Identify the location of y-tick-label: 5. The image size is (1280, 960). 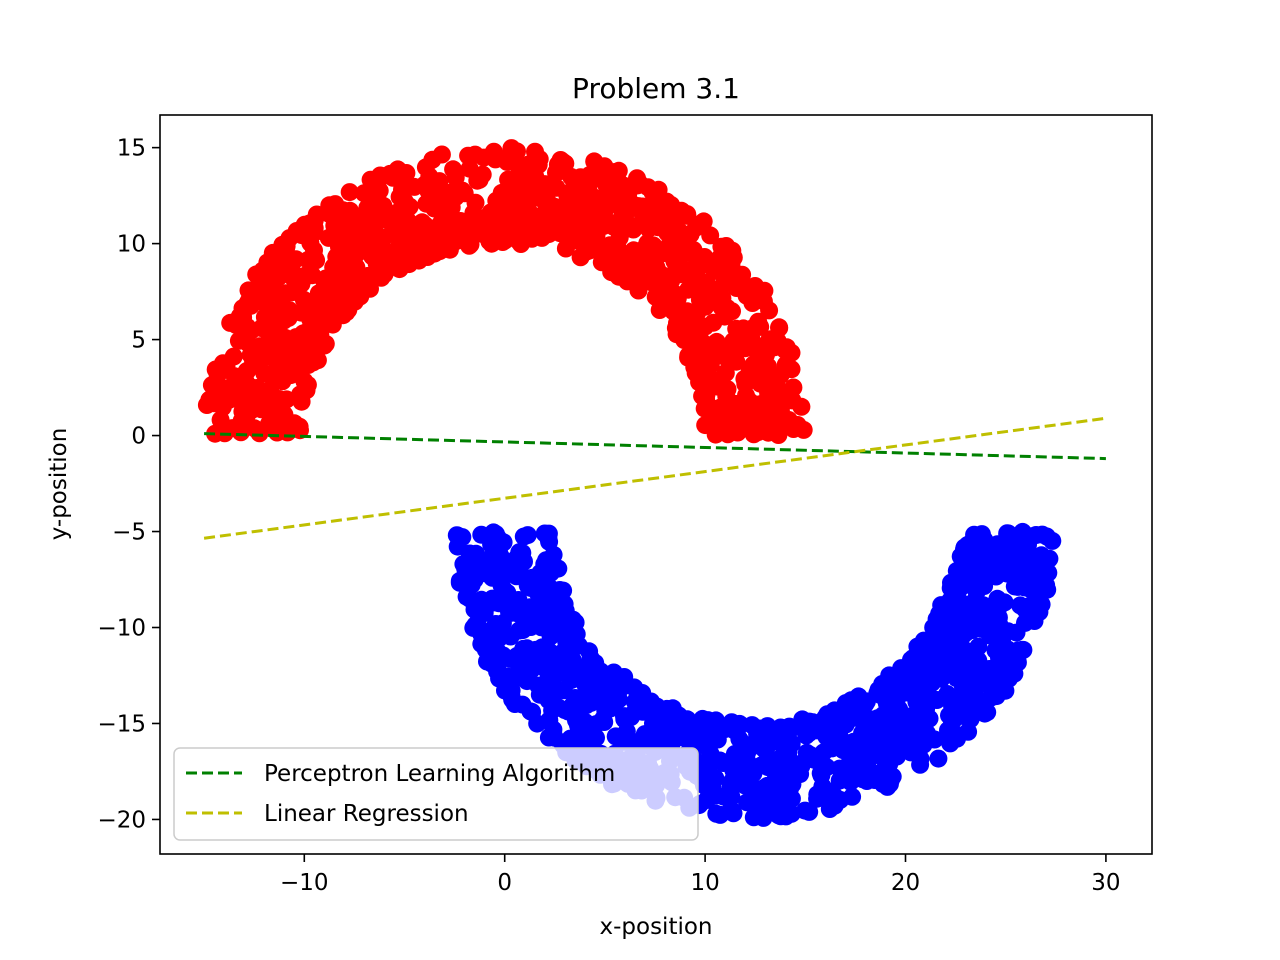
(138, 341).